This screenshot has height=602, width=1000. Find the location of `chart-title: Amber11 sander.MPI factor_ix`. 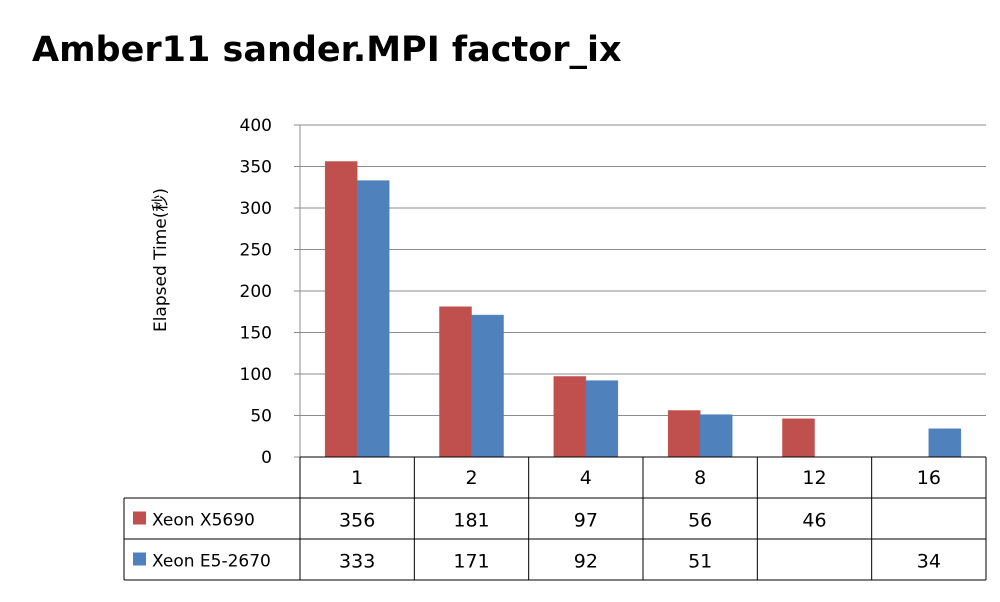

chart-title: Amber11 sander.MPI factor_ix is located at coordinates (327, 50).